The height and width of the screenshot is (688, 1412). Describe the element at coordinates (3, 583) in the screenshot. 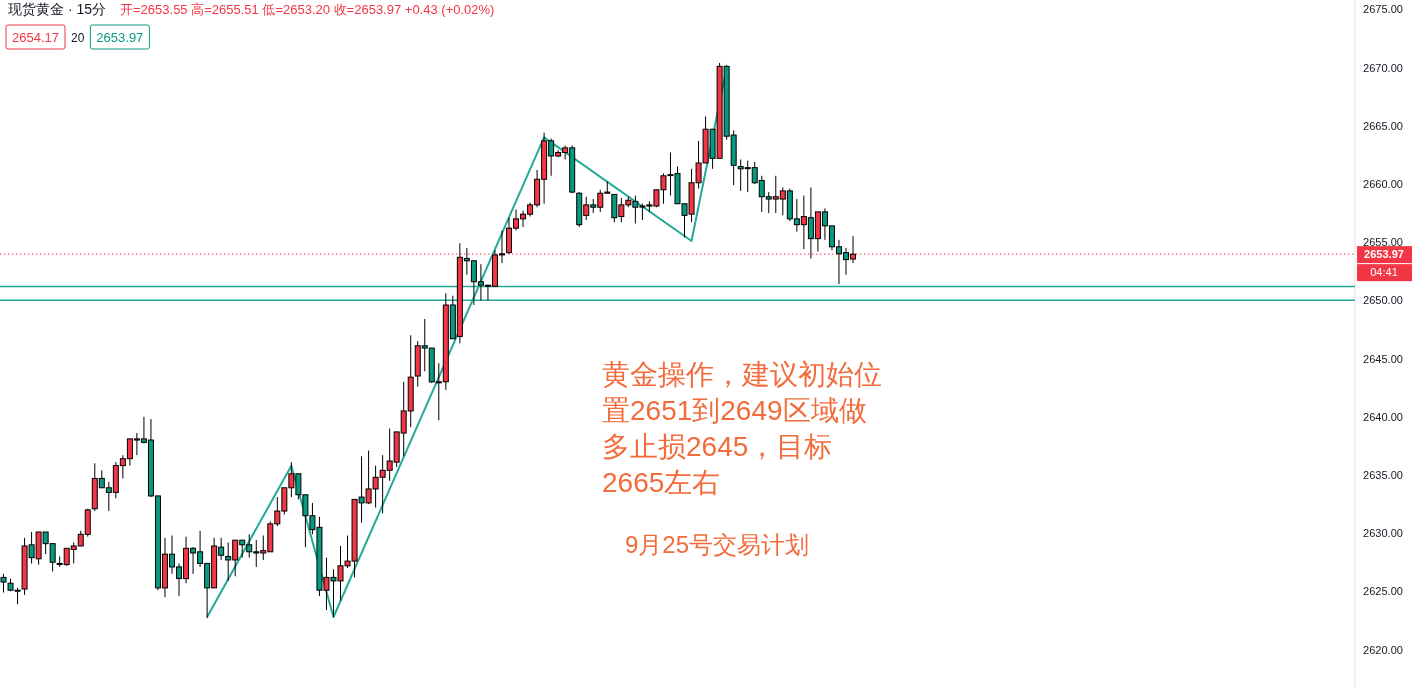

I see `candlestick` at that location.